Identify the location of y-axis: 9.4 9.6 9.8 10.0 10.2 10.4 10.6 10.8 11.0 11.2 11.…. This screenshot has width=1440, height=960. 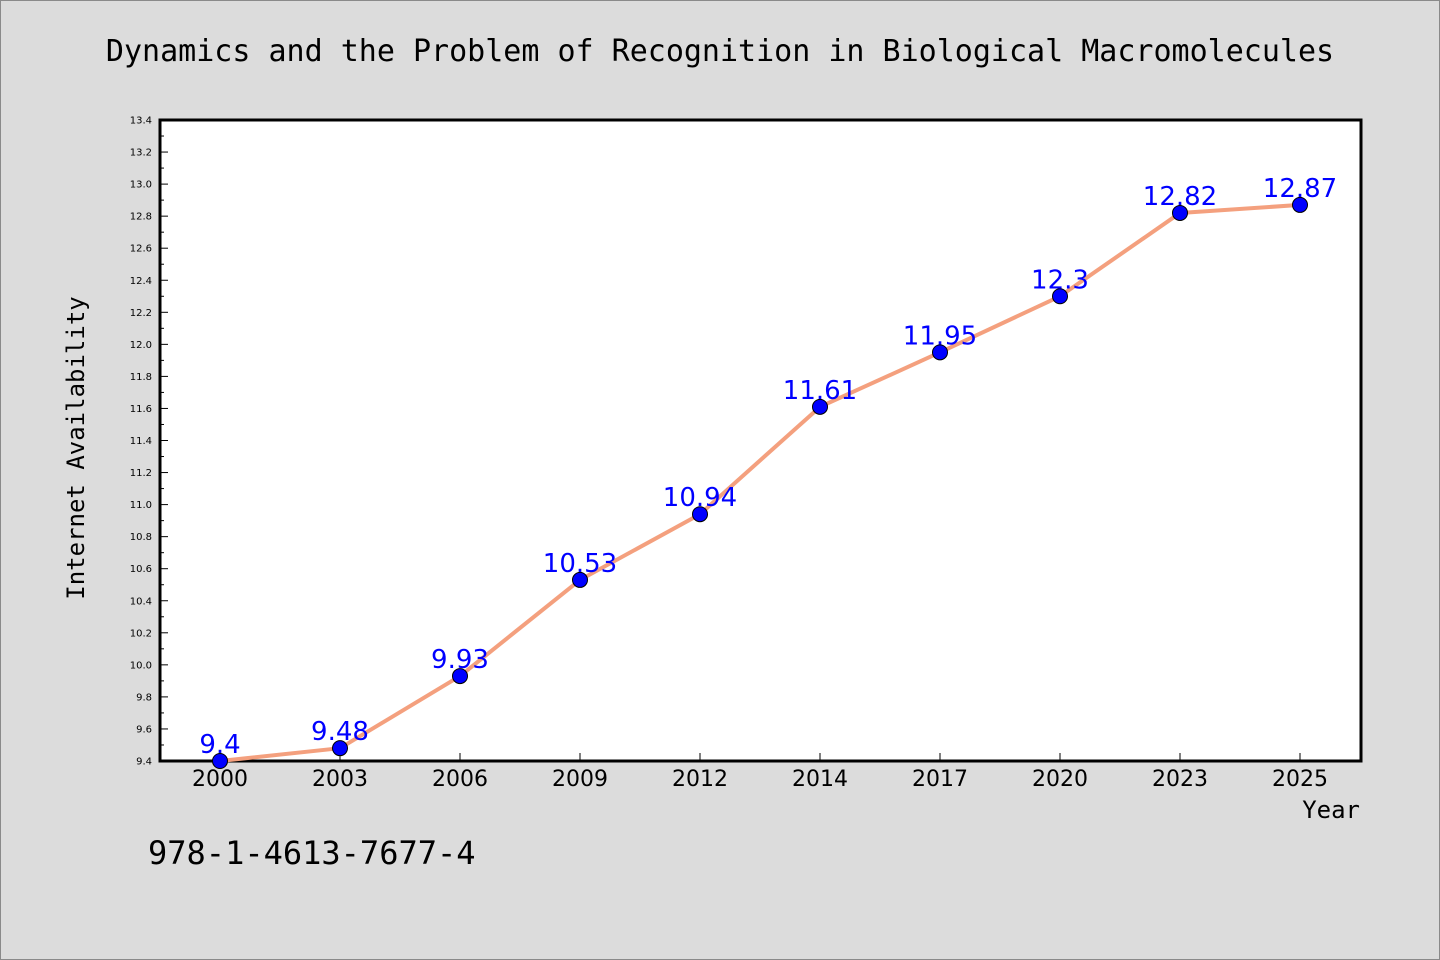
(149, 442).